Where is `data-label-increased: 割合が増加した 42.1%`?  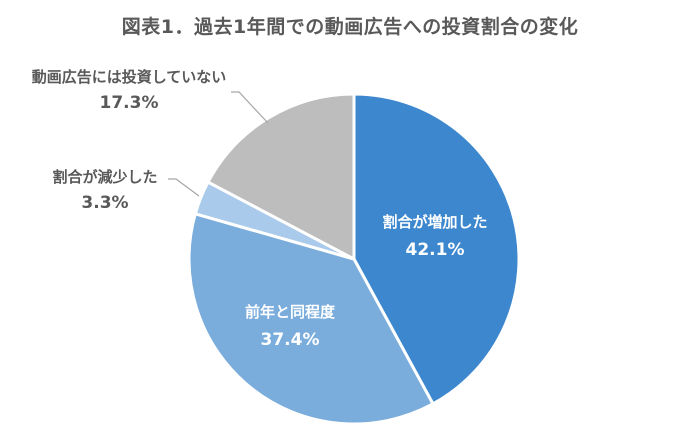 data-label-increased: 割合が増加した 42.1% is located at coordinates (435, 237).